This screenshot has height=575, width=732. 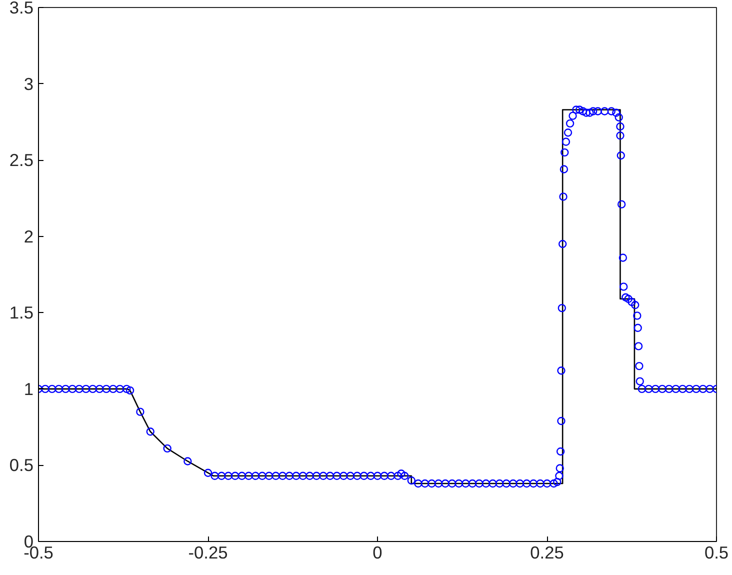 I want to click on y-tick-label: 1, so click(x=29, y=388).